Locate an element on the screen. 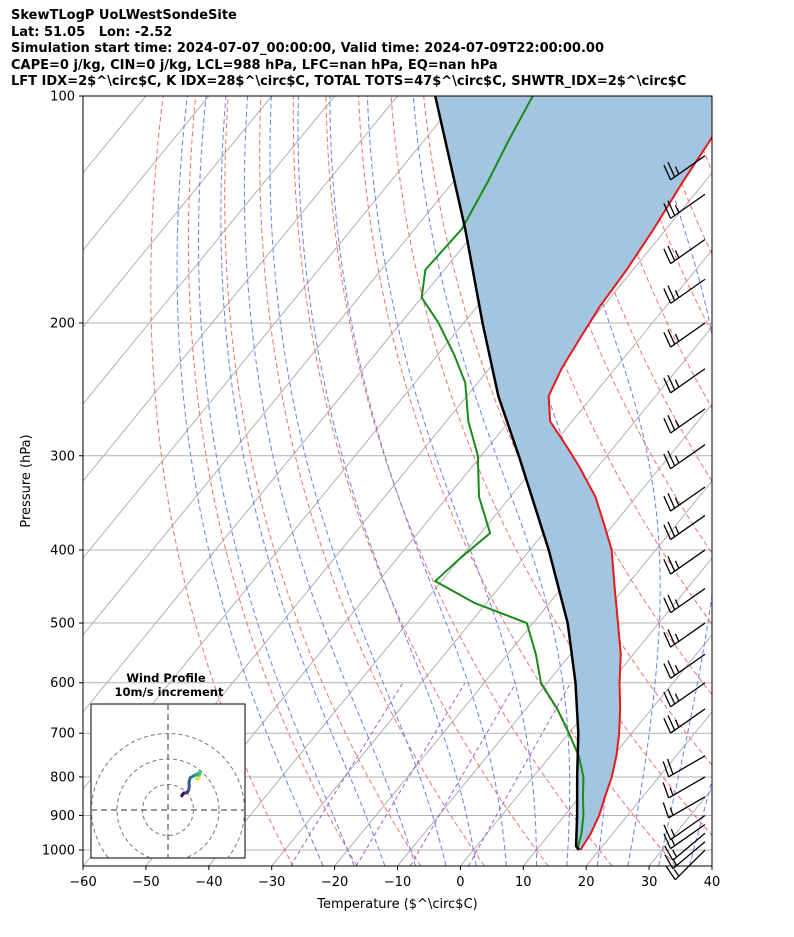  x-tick-label: 40 is located at coordinates (712, 882).